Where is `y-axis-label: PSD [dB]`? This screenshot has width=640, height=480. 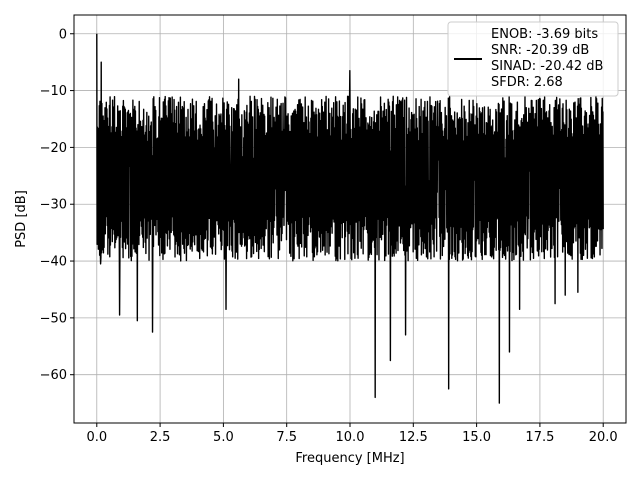
y-axis-label: PSD [dB] is located at coordinates (21, 219).